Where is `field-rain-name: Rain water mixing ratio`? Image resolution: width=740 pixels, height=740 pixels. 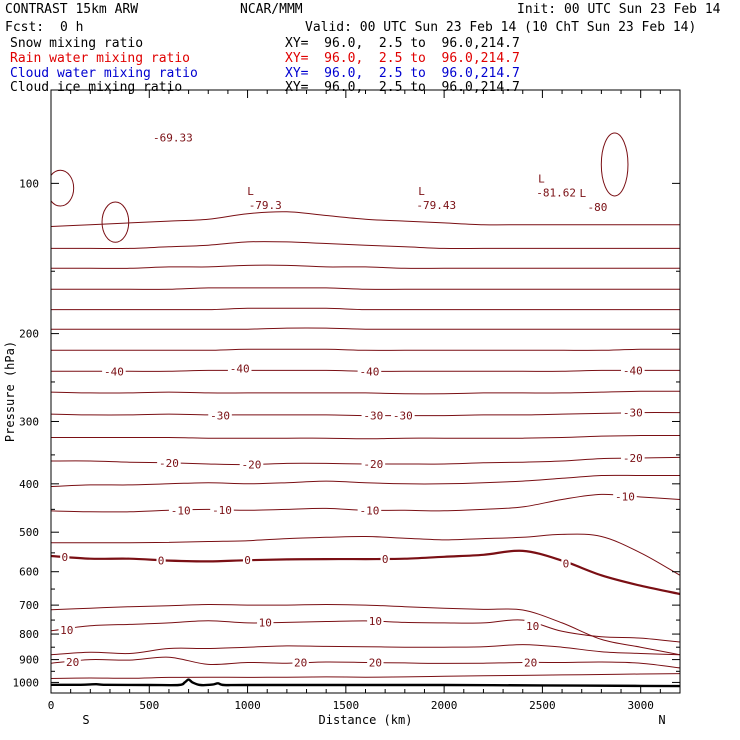 field-rain-name: Rain water mixing ratio is located at coordinates (100, 58).